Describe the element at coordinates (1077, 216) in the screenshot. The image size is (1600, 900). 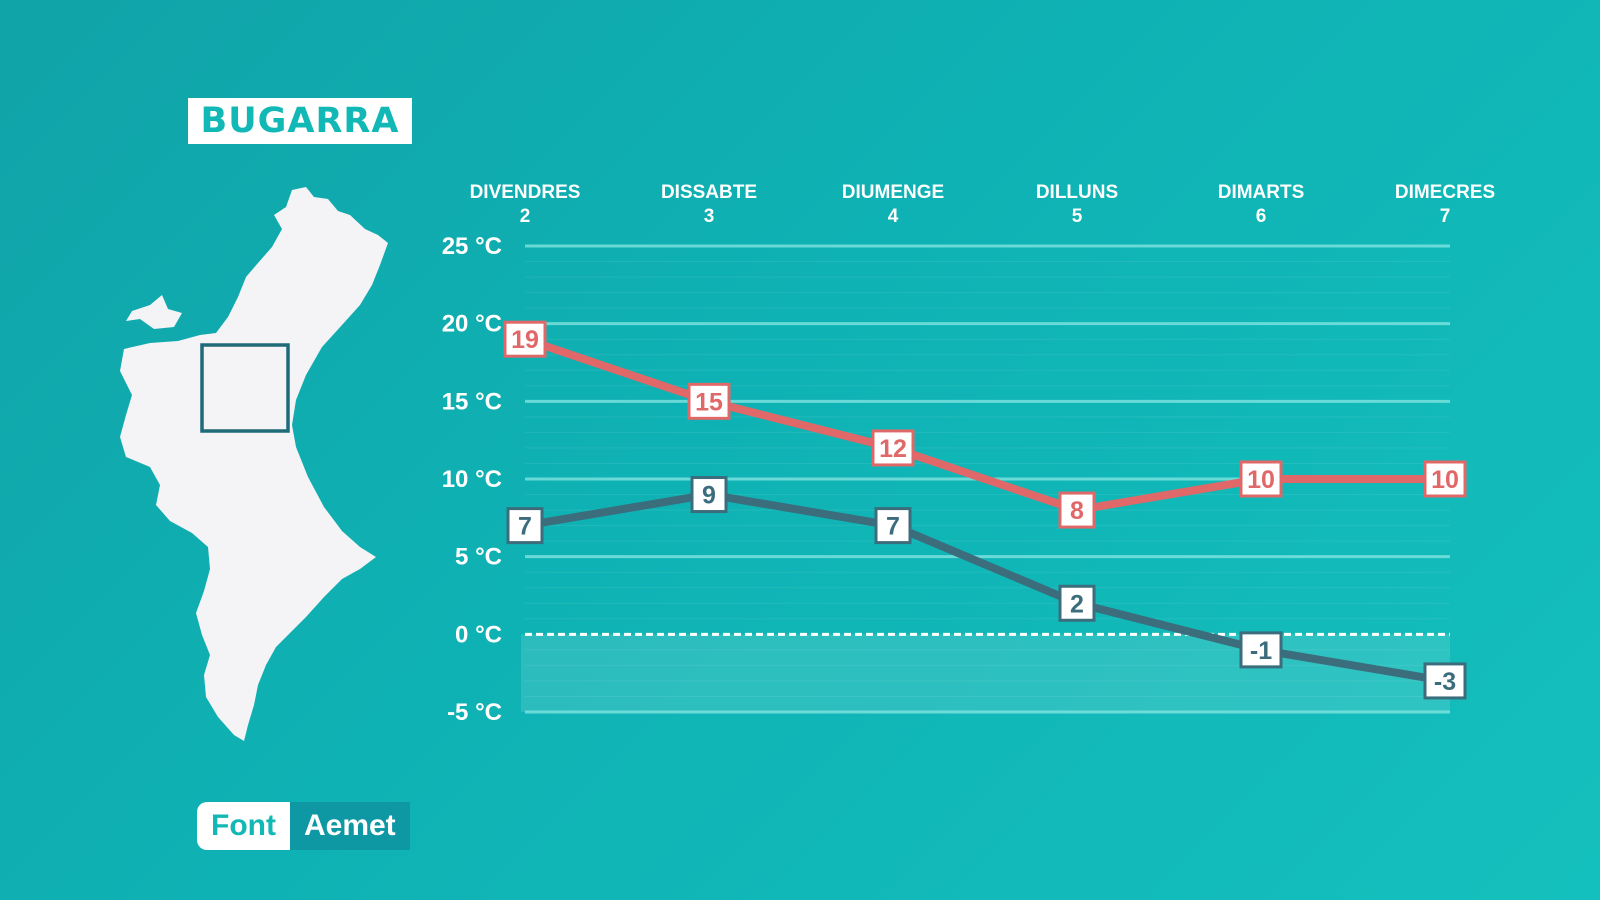
I see `x-date-label: 5` at that location.